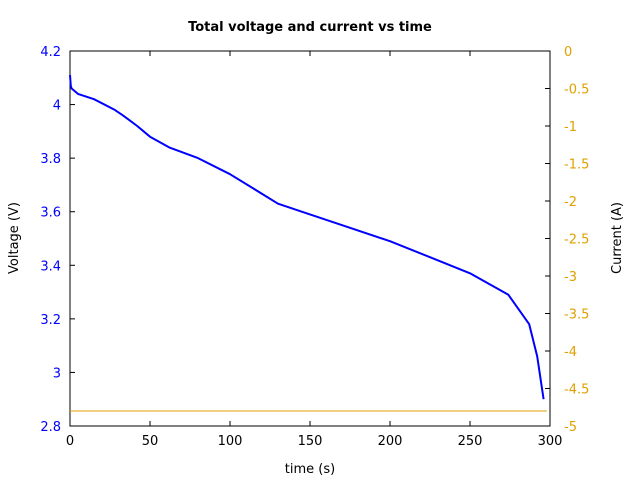 This screenshot has height=480, width=640. What do you see at coordinates (14, 238) in the screenshot?
I see `y-axis-label: Voltage (V)` at bounding box center [14, 238].